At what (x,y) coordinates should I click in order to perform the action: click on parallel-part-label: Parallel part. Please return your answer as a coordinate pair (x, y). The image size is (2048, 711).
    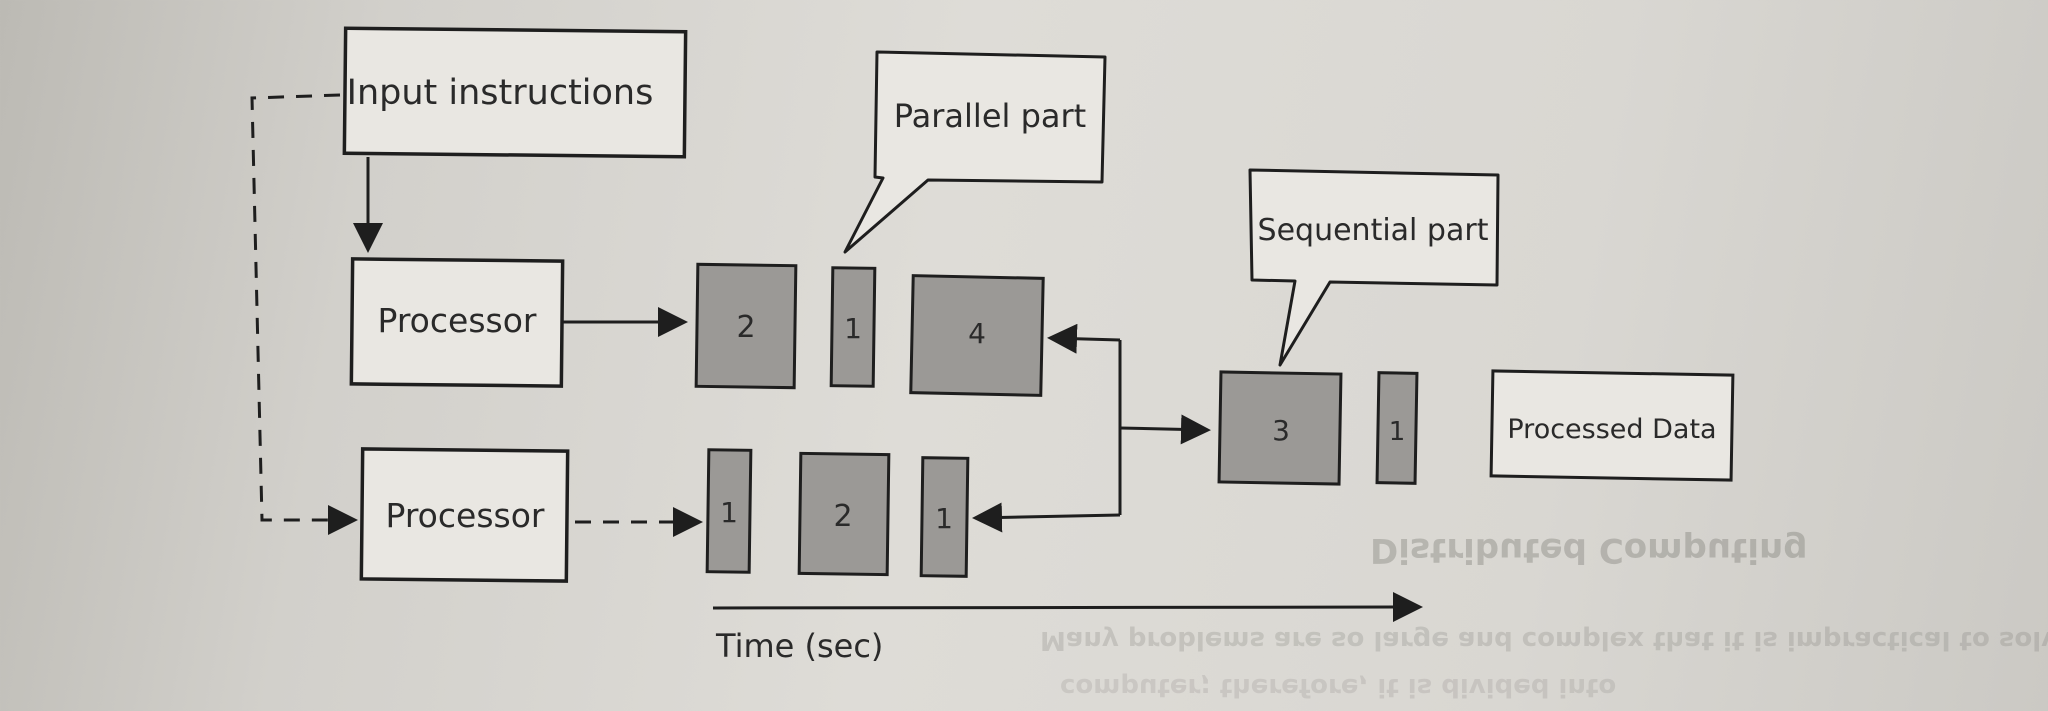
    Looking at the image, I should click on (990, 116).